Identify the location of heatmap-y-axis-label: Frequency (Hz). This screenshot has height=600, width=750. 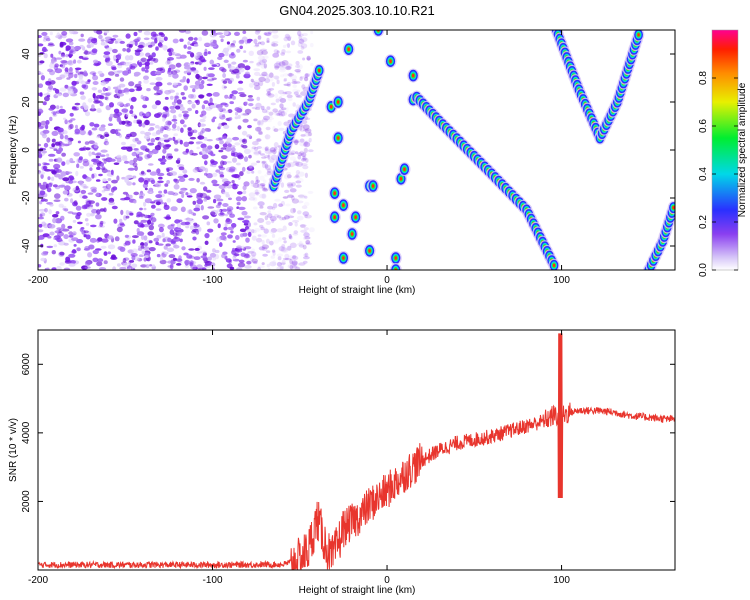
(13, 150).